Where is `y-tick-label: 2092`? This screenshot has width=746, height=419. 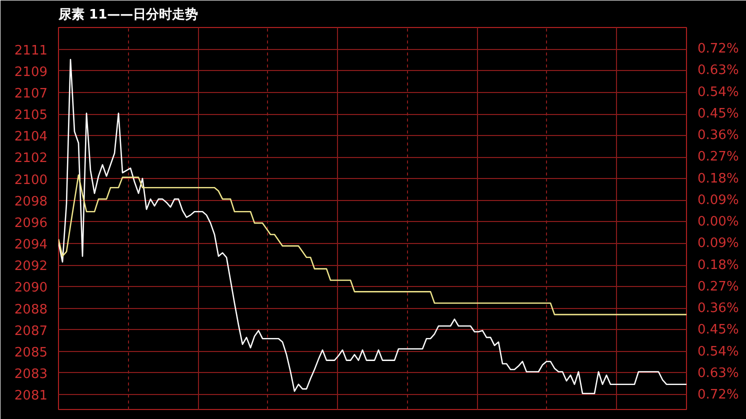 y-tick-label: 2092 is located at coordinates (31, 266).